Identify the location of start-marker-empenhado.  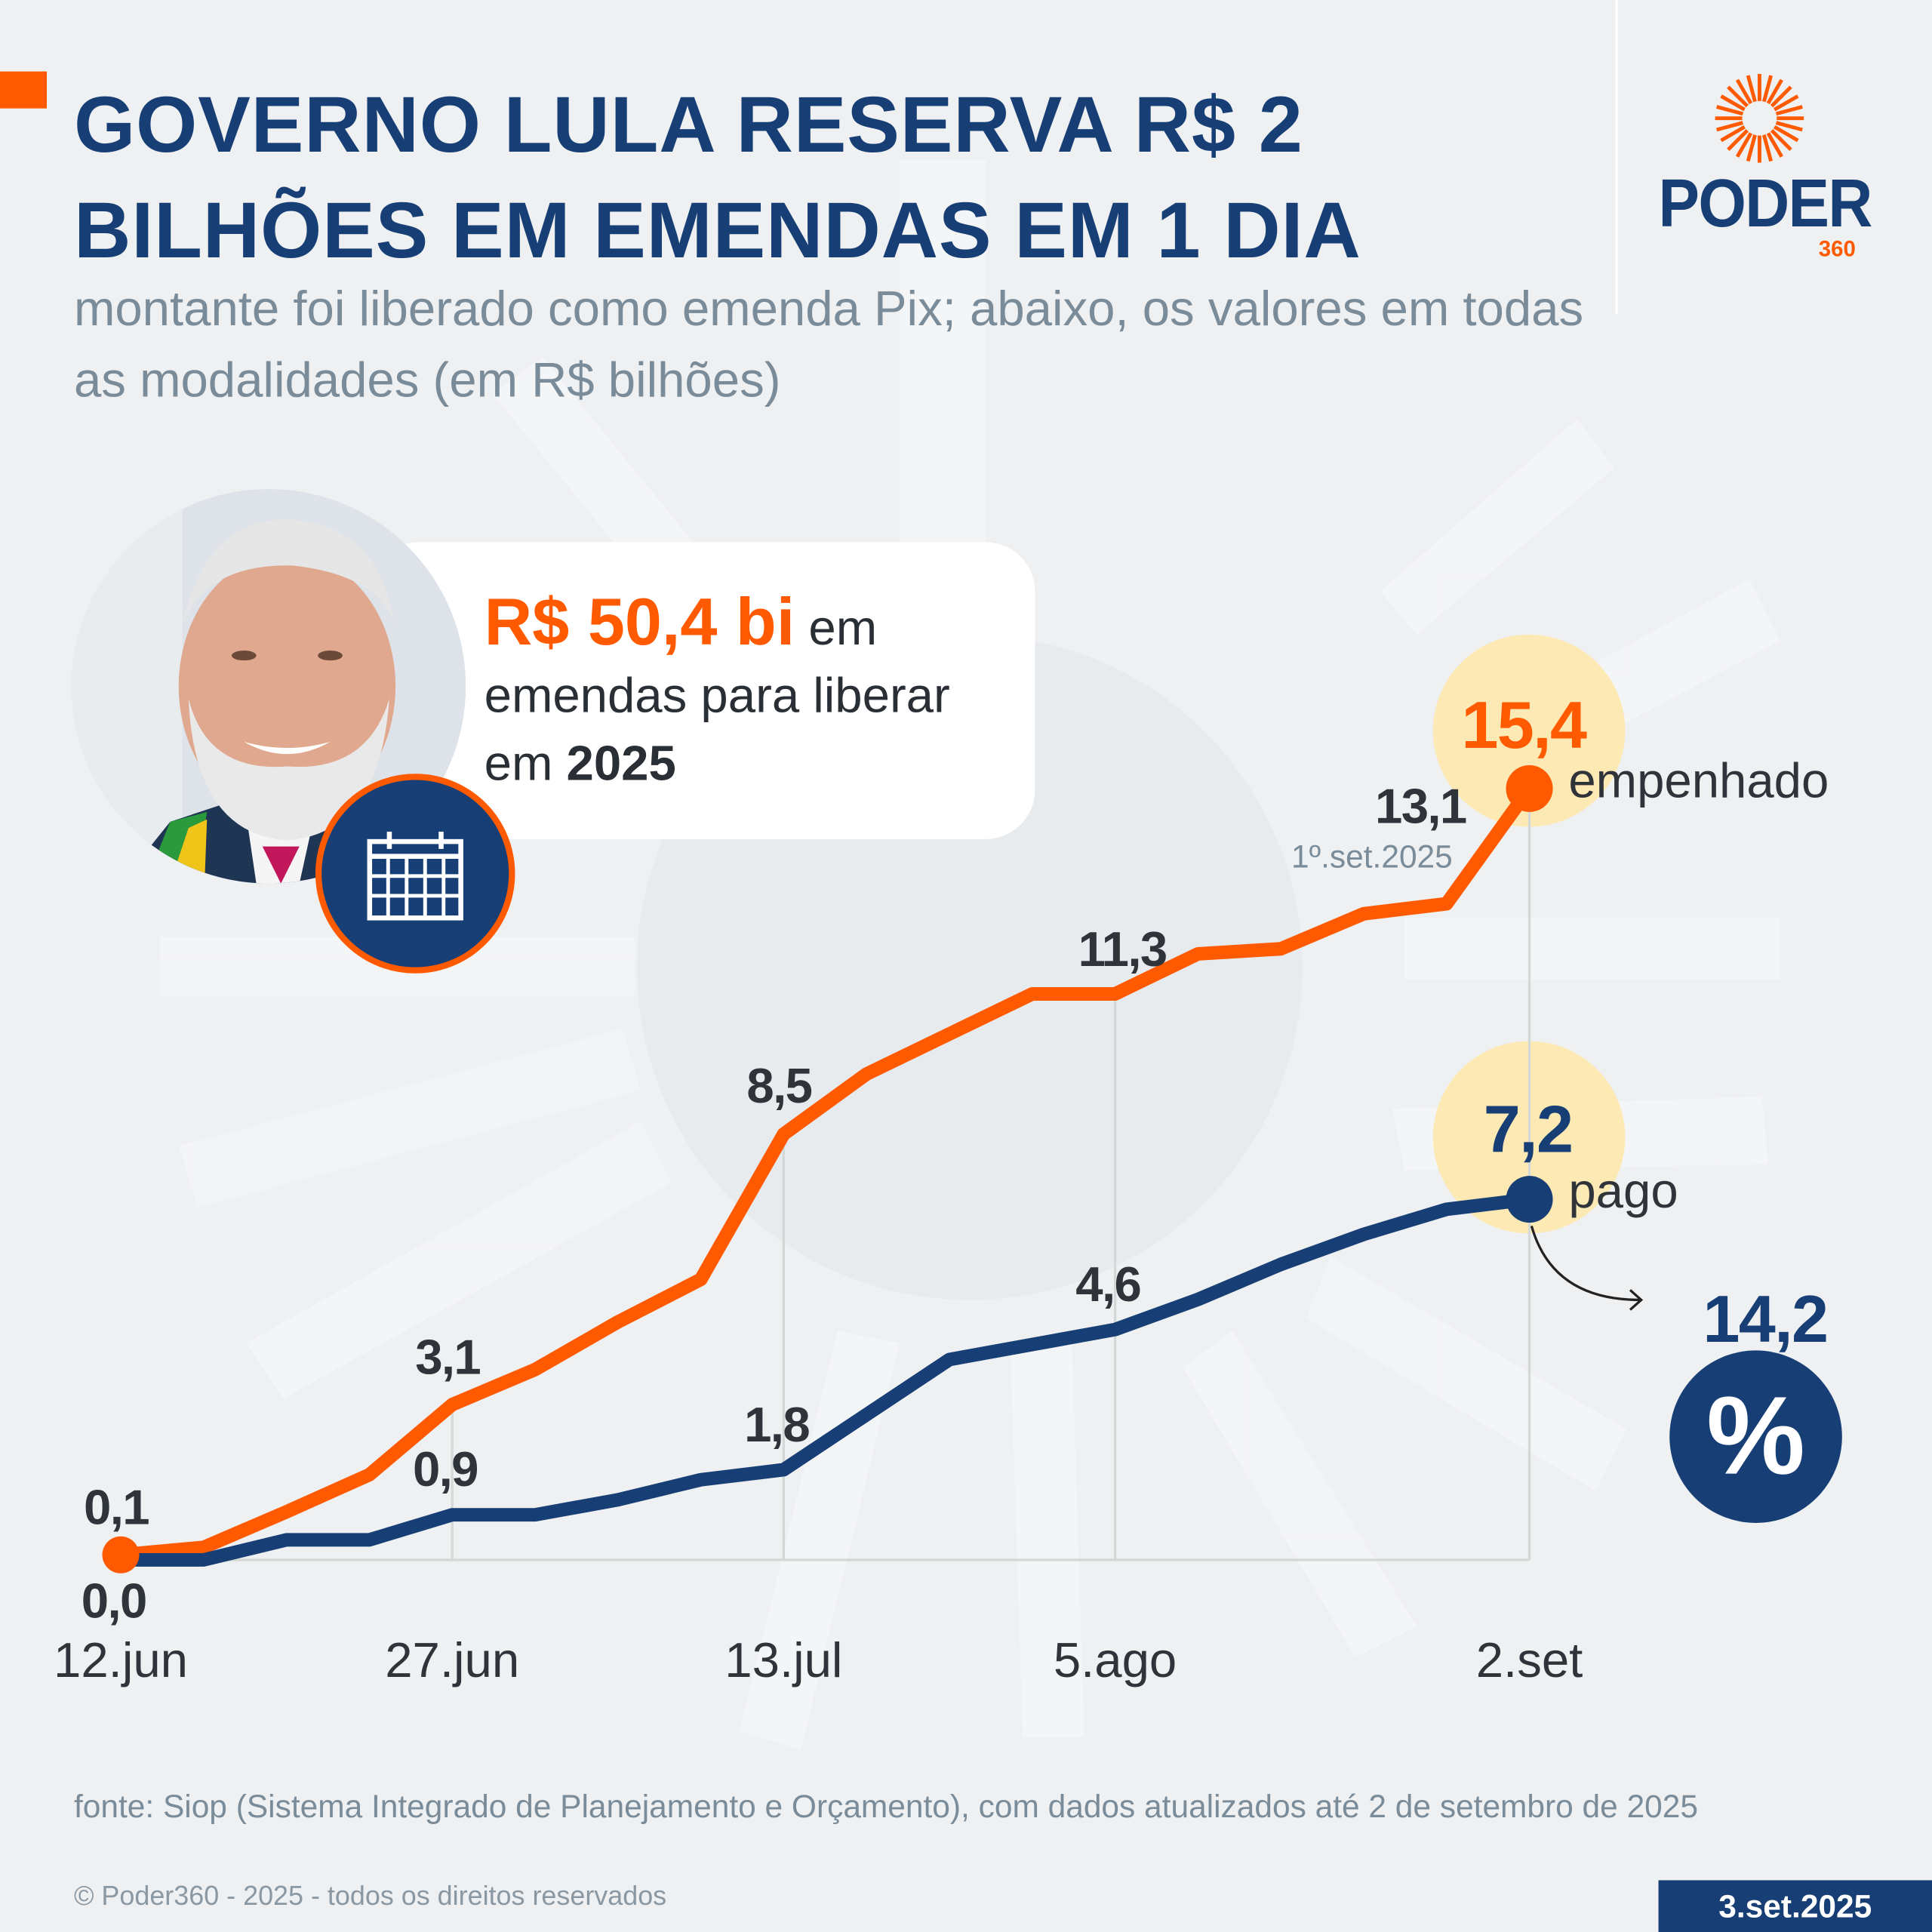
(121, 1555).